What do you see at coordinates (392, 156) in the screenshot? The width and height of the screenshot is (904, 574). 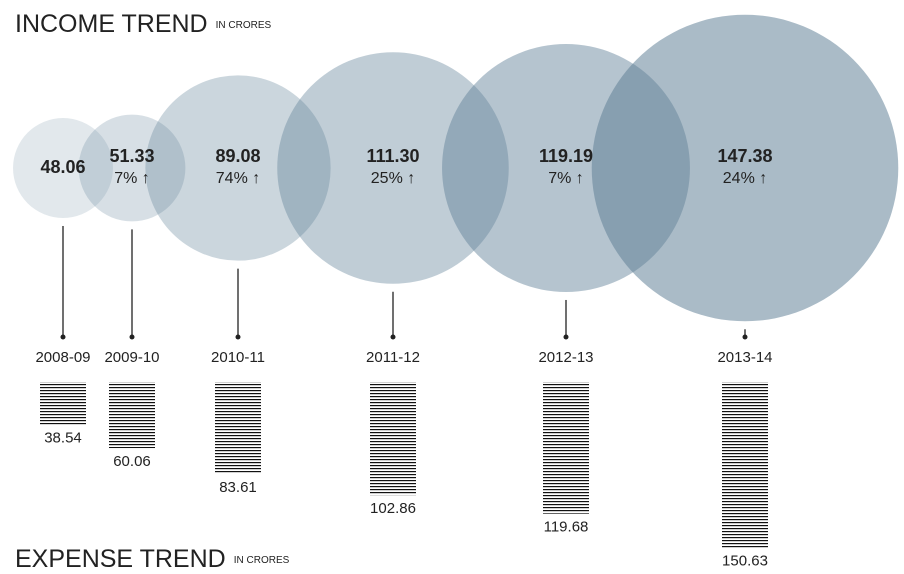 I see `value-label: 111.30` at bounding box center [392, 156].